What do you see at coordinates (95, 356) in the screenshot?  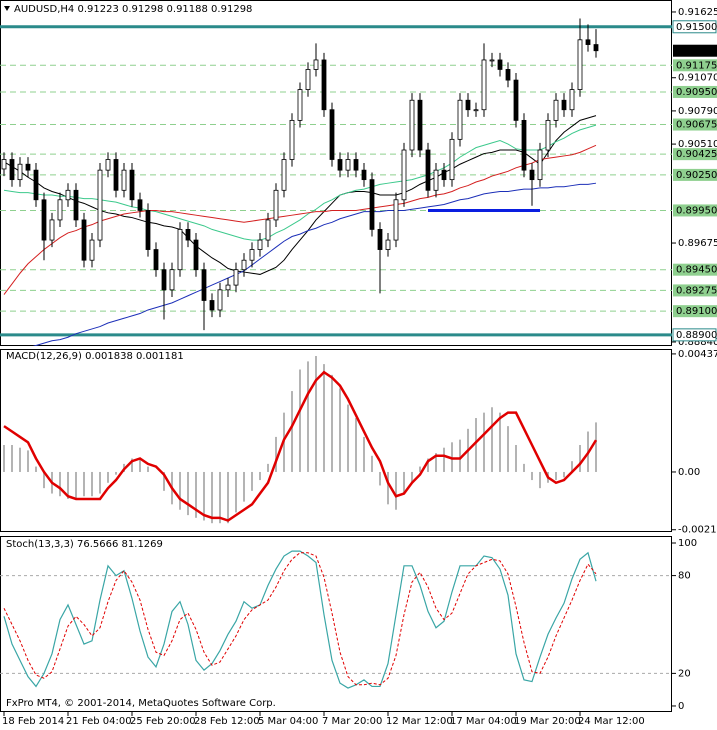 I see `macd-title: MACD(12,26,9) 0.001838 0.001181` at bounding box center [95, 356].